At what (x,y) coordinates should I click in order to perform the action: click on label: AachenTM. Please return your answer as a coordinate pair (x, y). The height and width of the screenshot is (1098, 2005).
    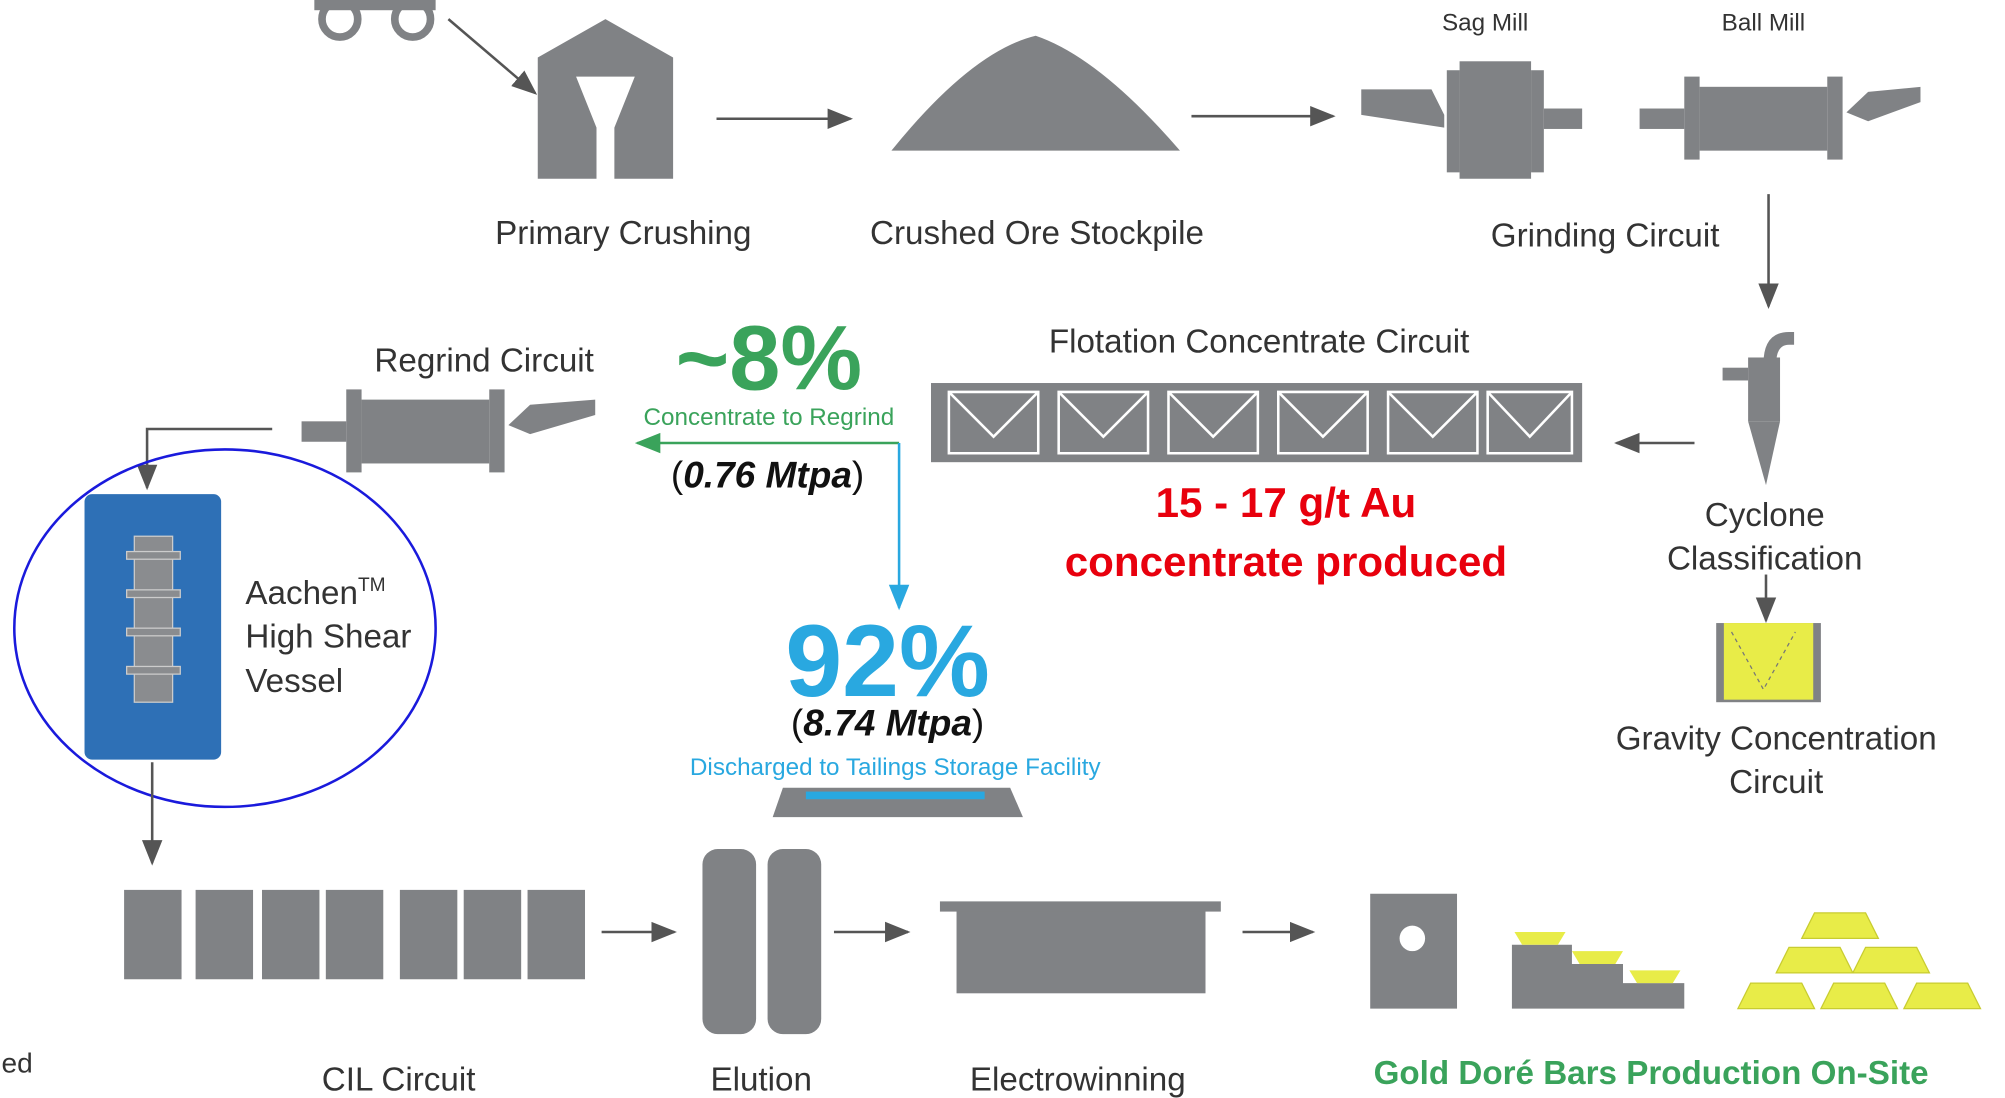
    Looking at the image, I should click on (315, 593).